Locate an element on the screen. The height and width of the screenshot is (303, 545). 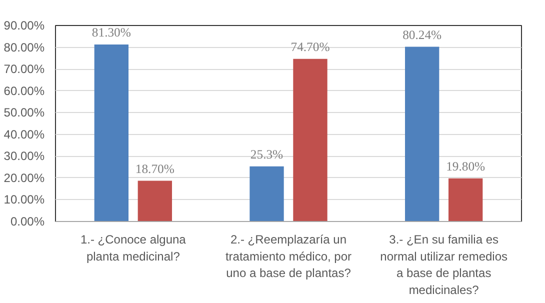
data-label: 18.70% is located at coordinates (155, 169).